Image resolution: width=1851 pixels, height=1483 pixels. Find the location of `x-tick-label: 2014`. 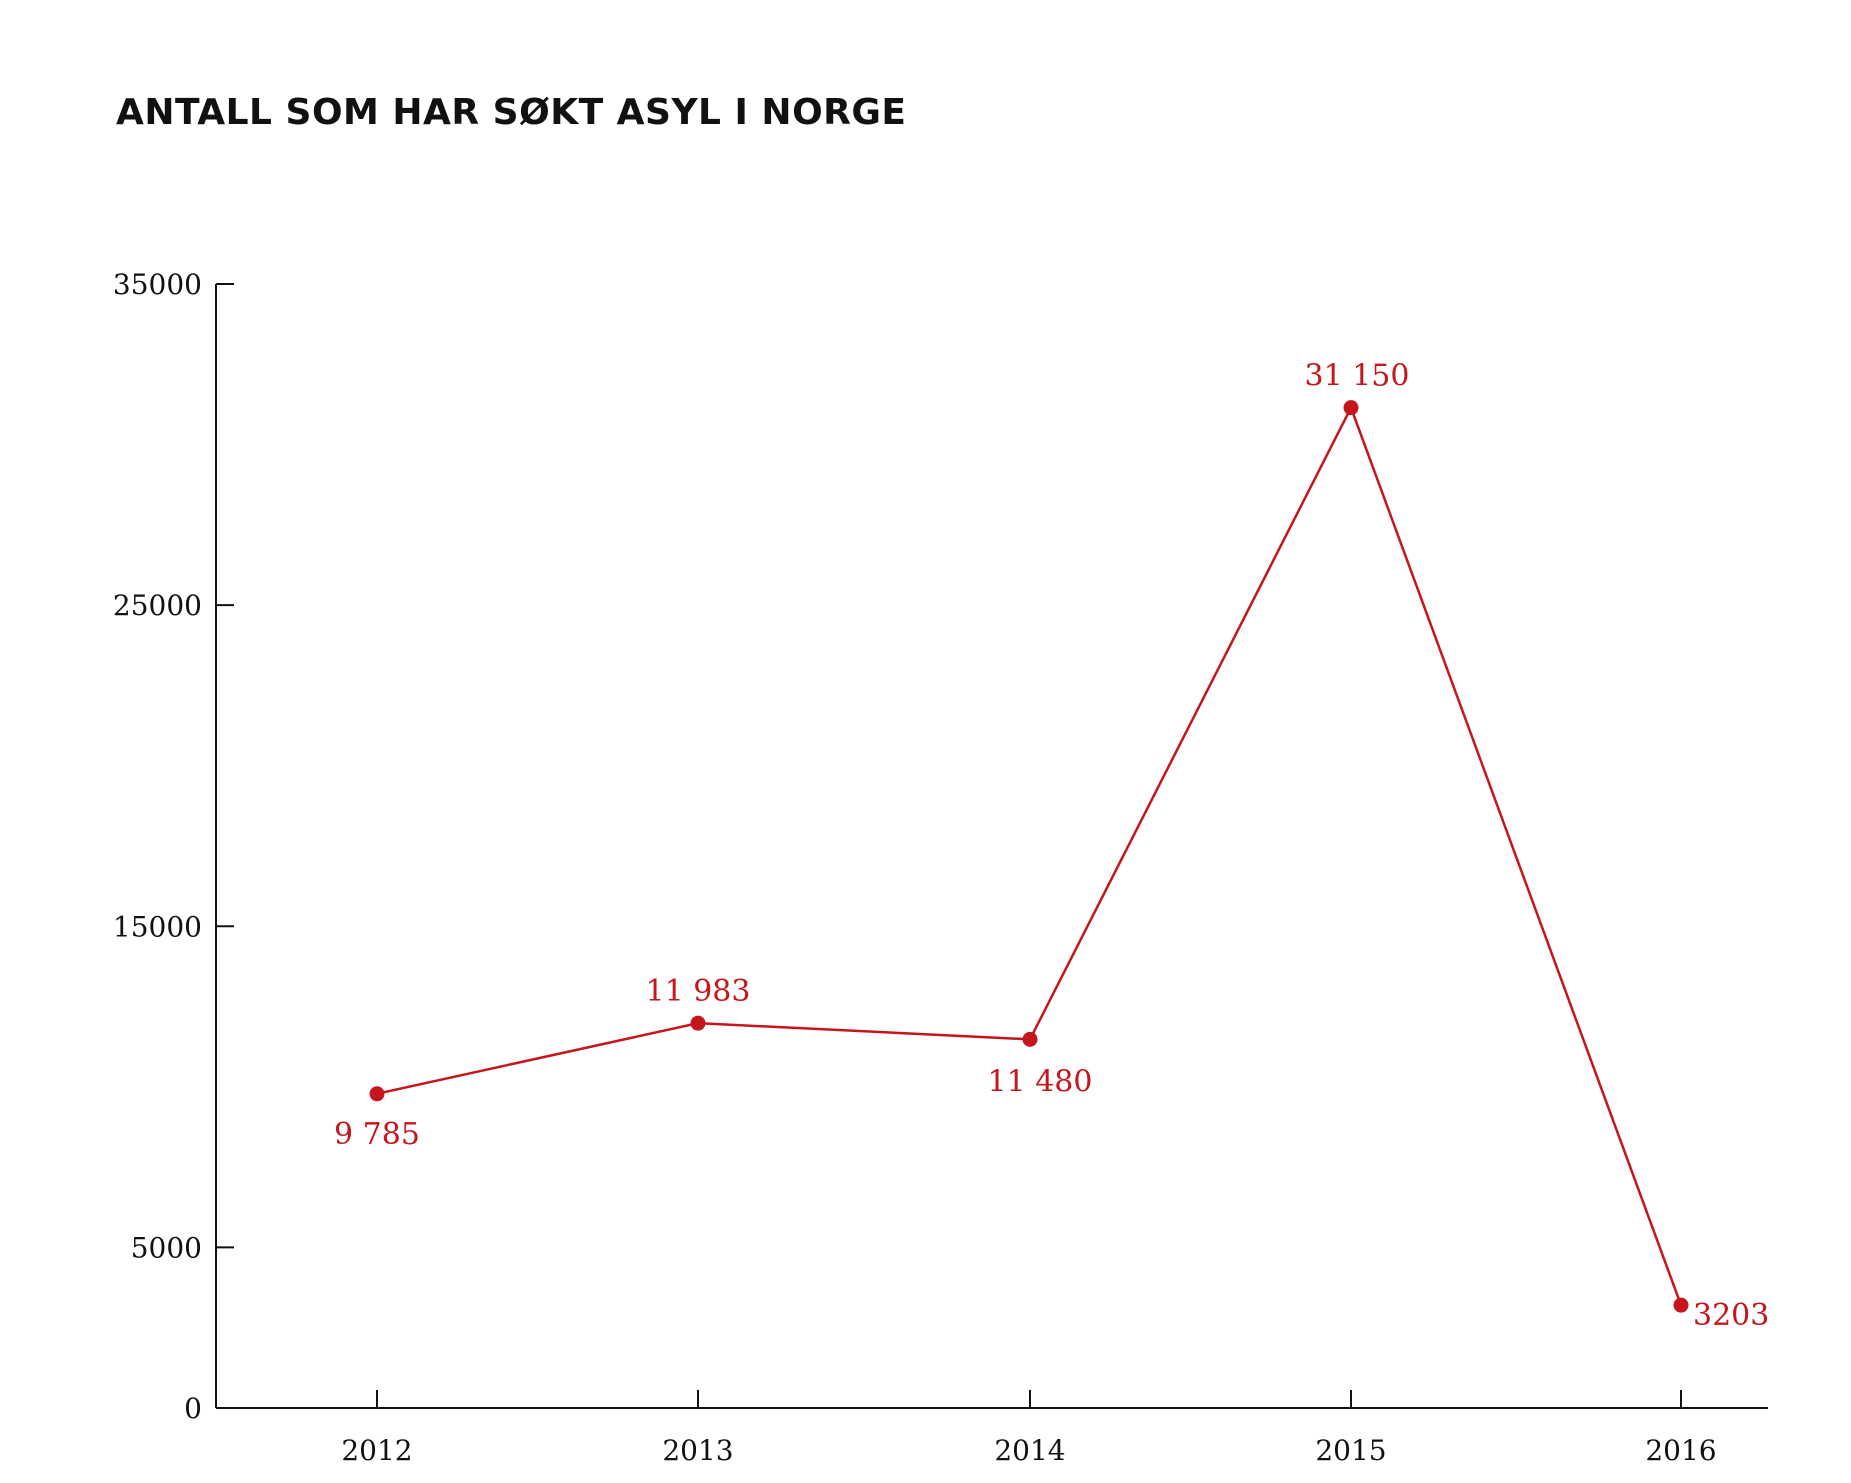

x-tick-label: 2014 is located at coordinates (1029, 1450).